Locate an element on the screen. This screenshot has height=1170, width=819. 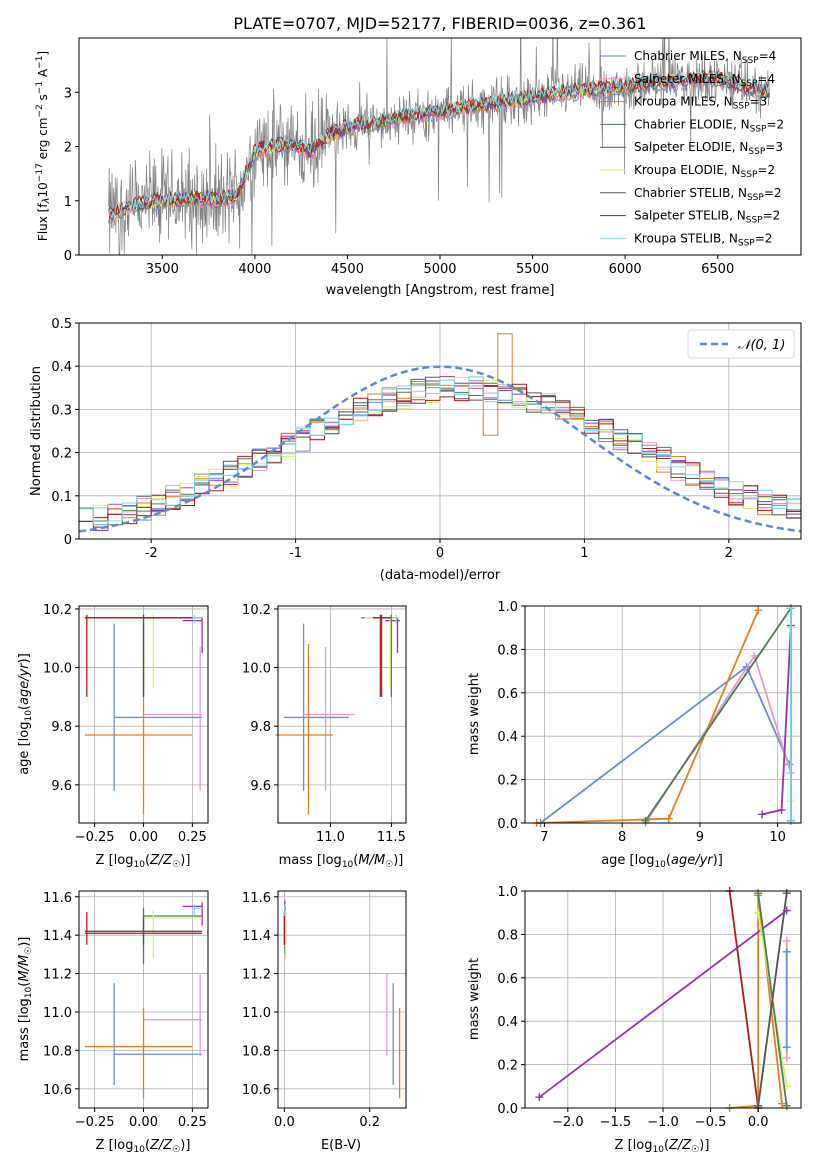
x-tick-label: −2.0 is located at coordinates (568, 1122).